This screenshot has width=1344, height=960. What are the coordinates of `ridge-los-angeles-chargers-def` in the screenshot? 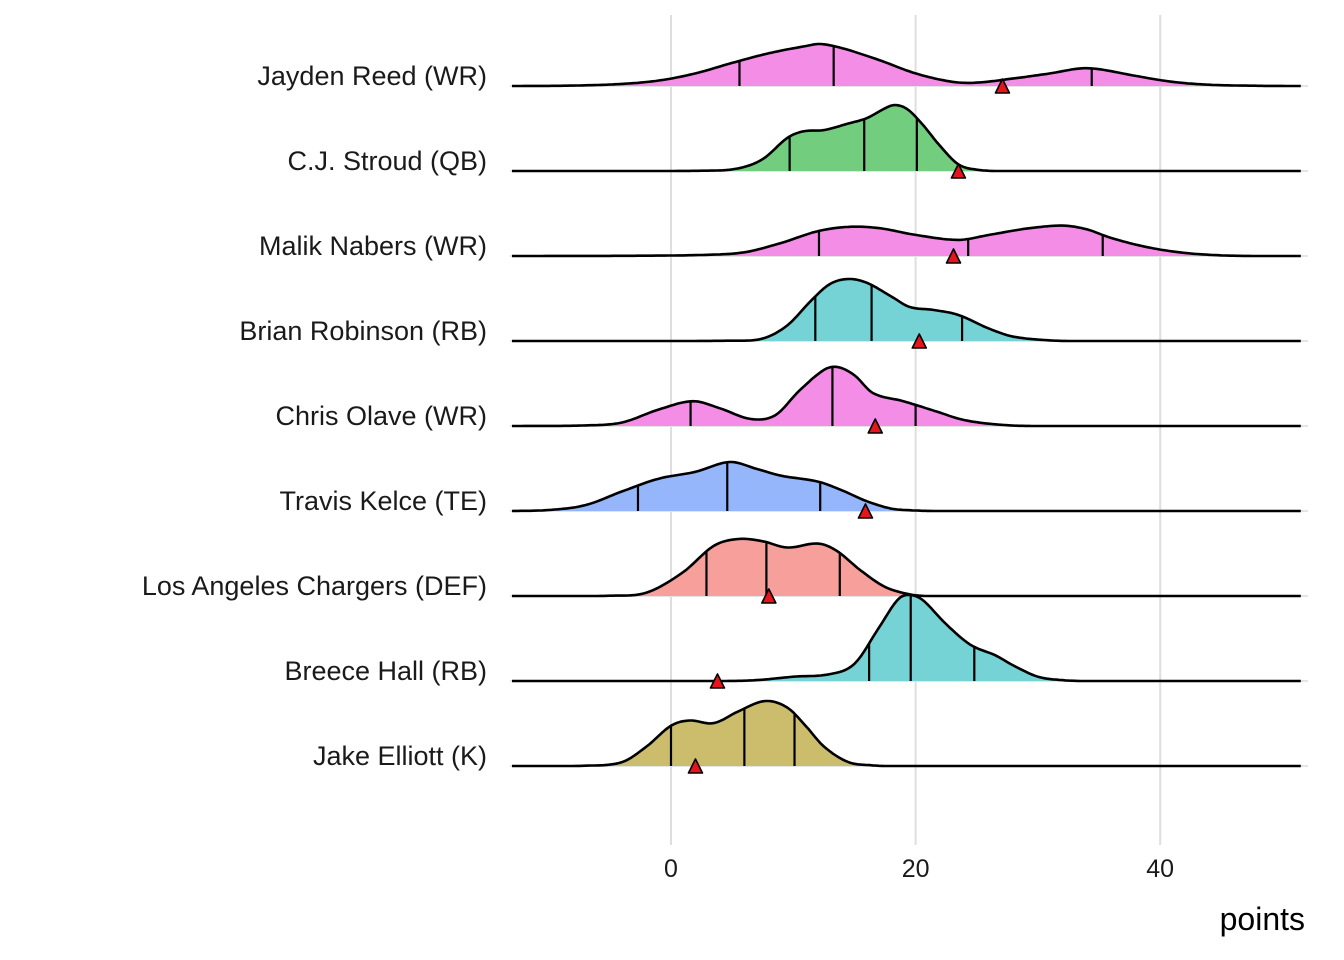 It's located at (906, 570).